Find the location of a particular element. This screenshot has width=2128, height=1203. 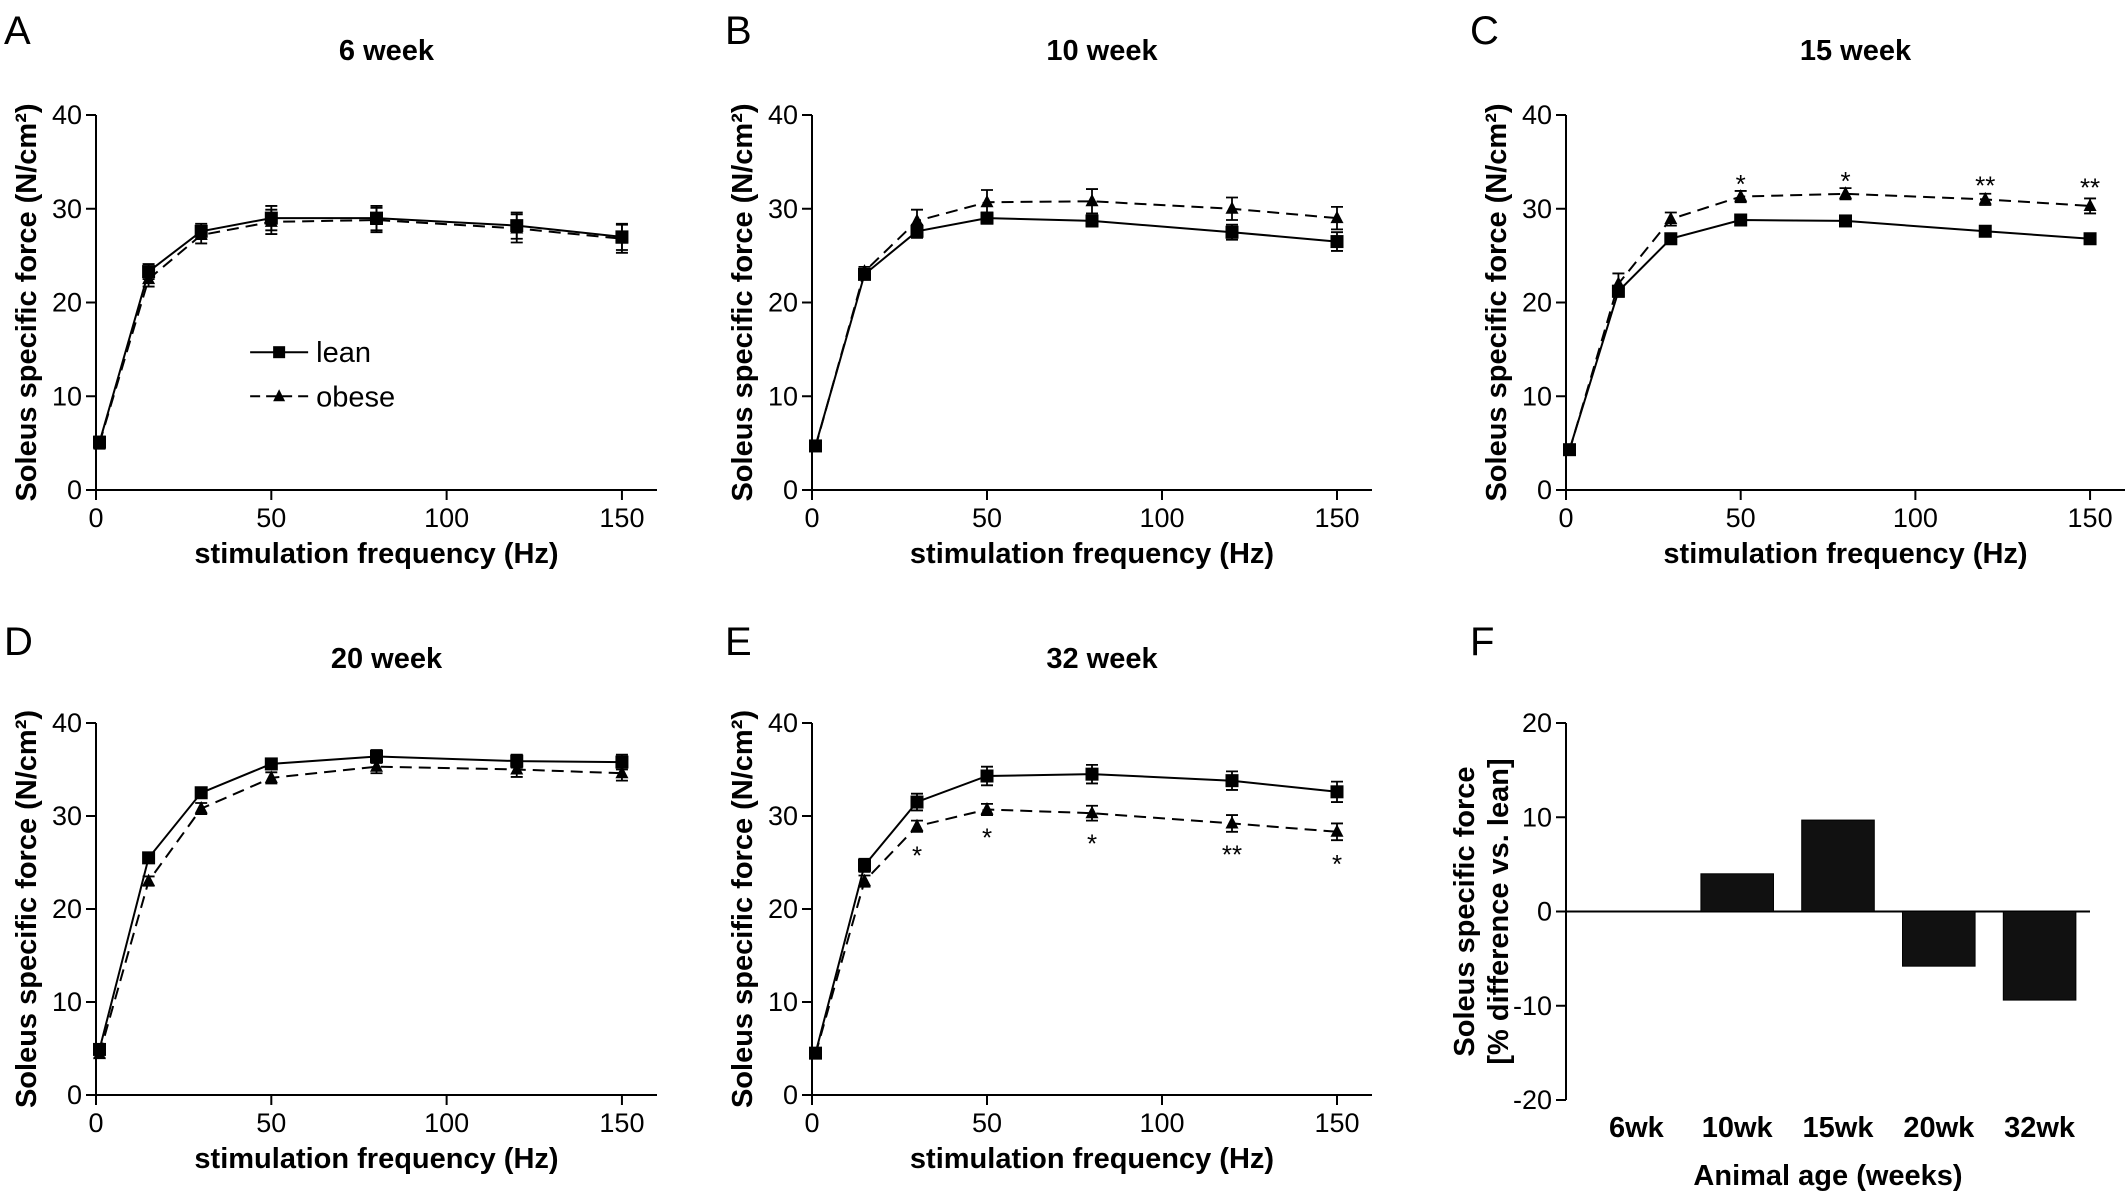

bar-15wk is located at coordinates (1838, 866).